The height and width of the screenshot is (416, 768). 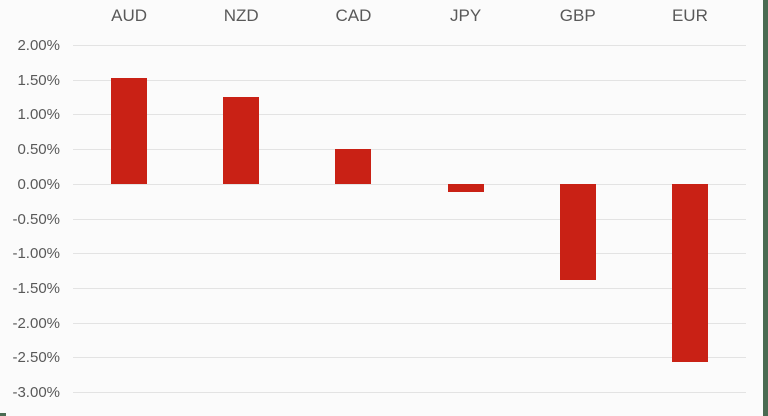 What do you see at coordinates (38, 149) in the screenshot?
I see `y-axis-tick-label: 0.50%` at bounding box center [38, 149].